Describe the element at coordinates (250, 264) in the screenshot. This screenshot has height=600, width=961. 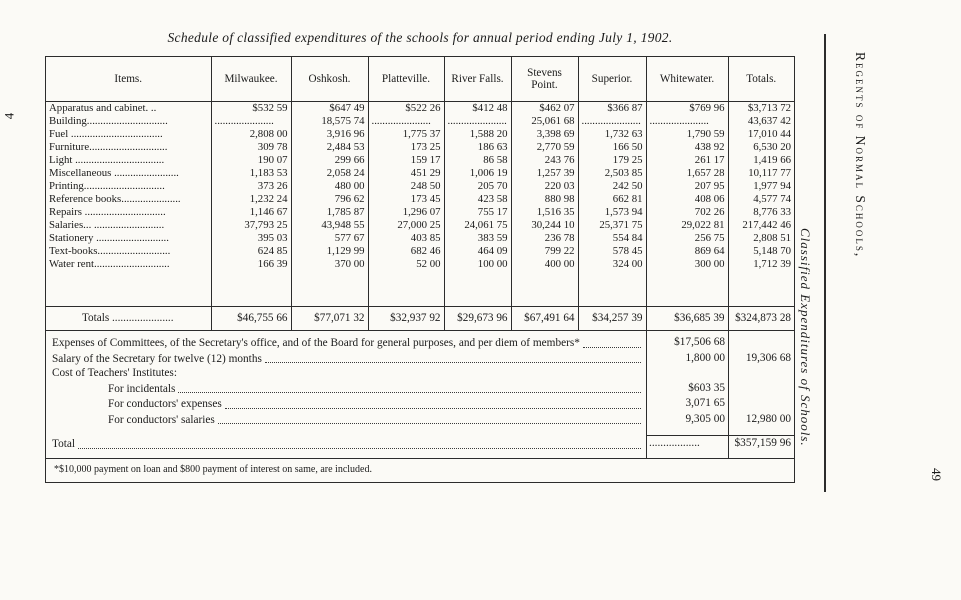
I see `amount-cell: 166 39` at that location.